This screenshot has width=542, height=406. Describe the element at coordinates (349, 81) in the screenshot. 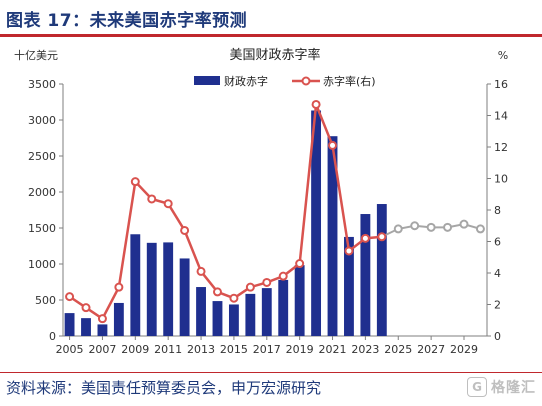

I see `legend-line-label: 赤字率(右)` at that location.